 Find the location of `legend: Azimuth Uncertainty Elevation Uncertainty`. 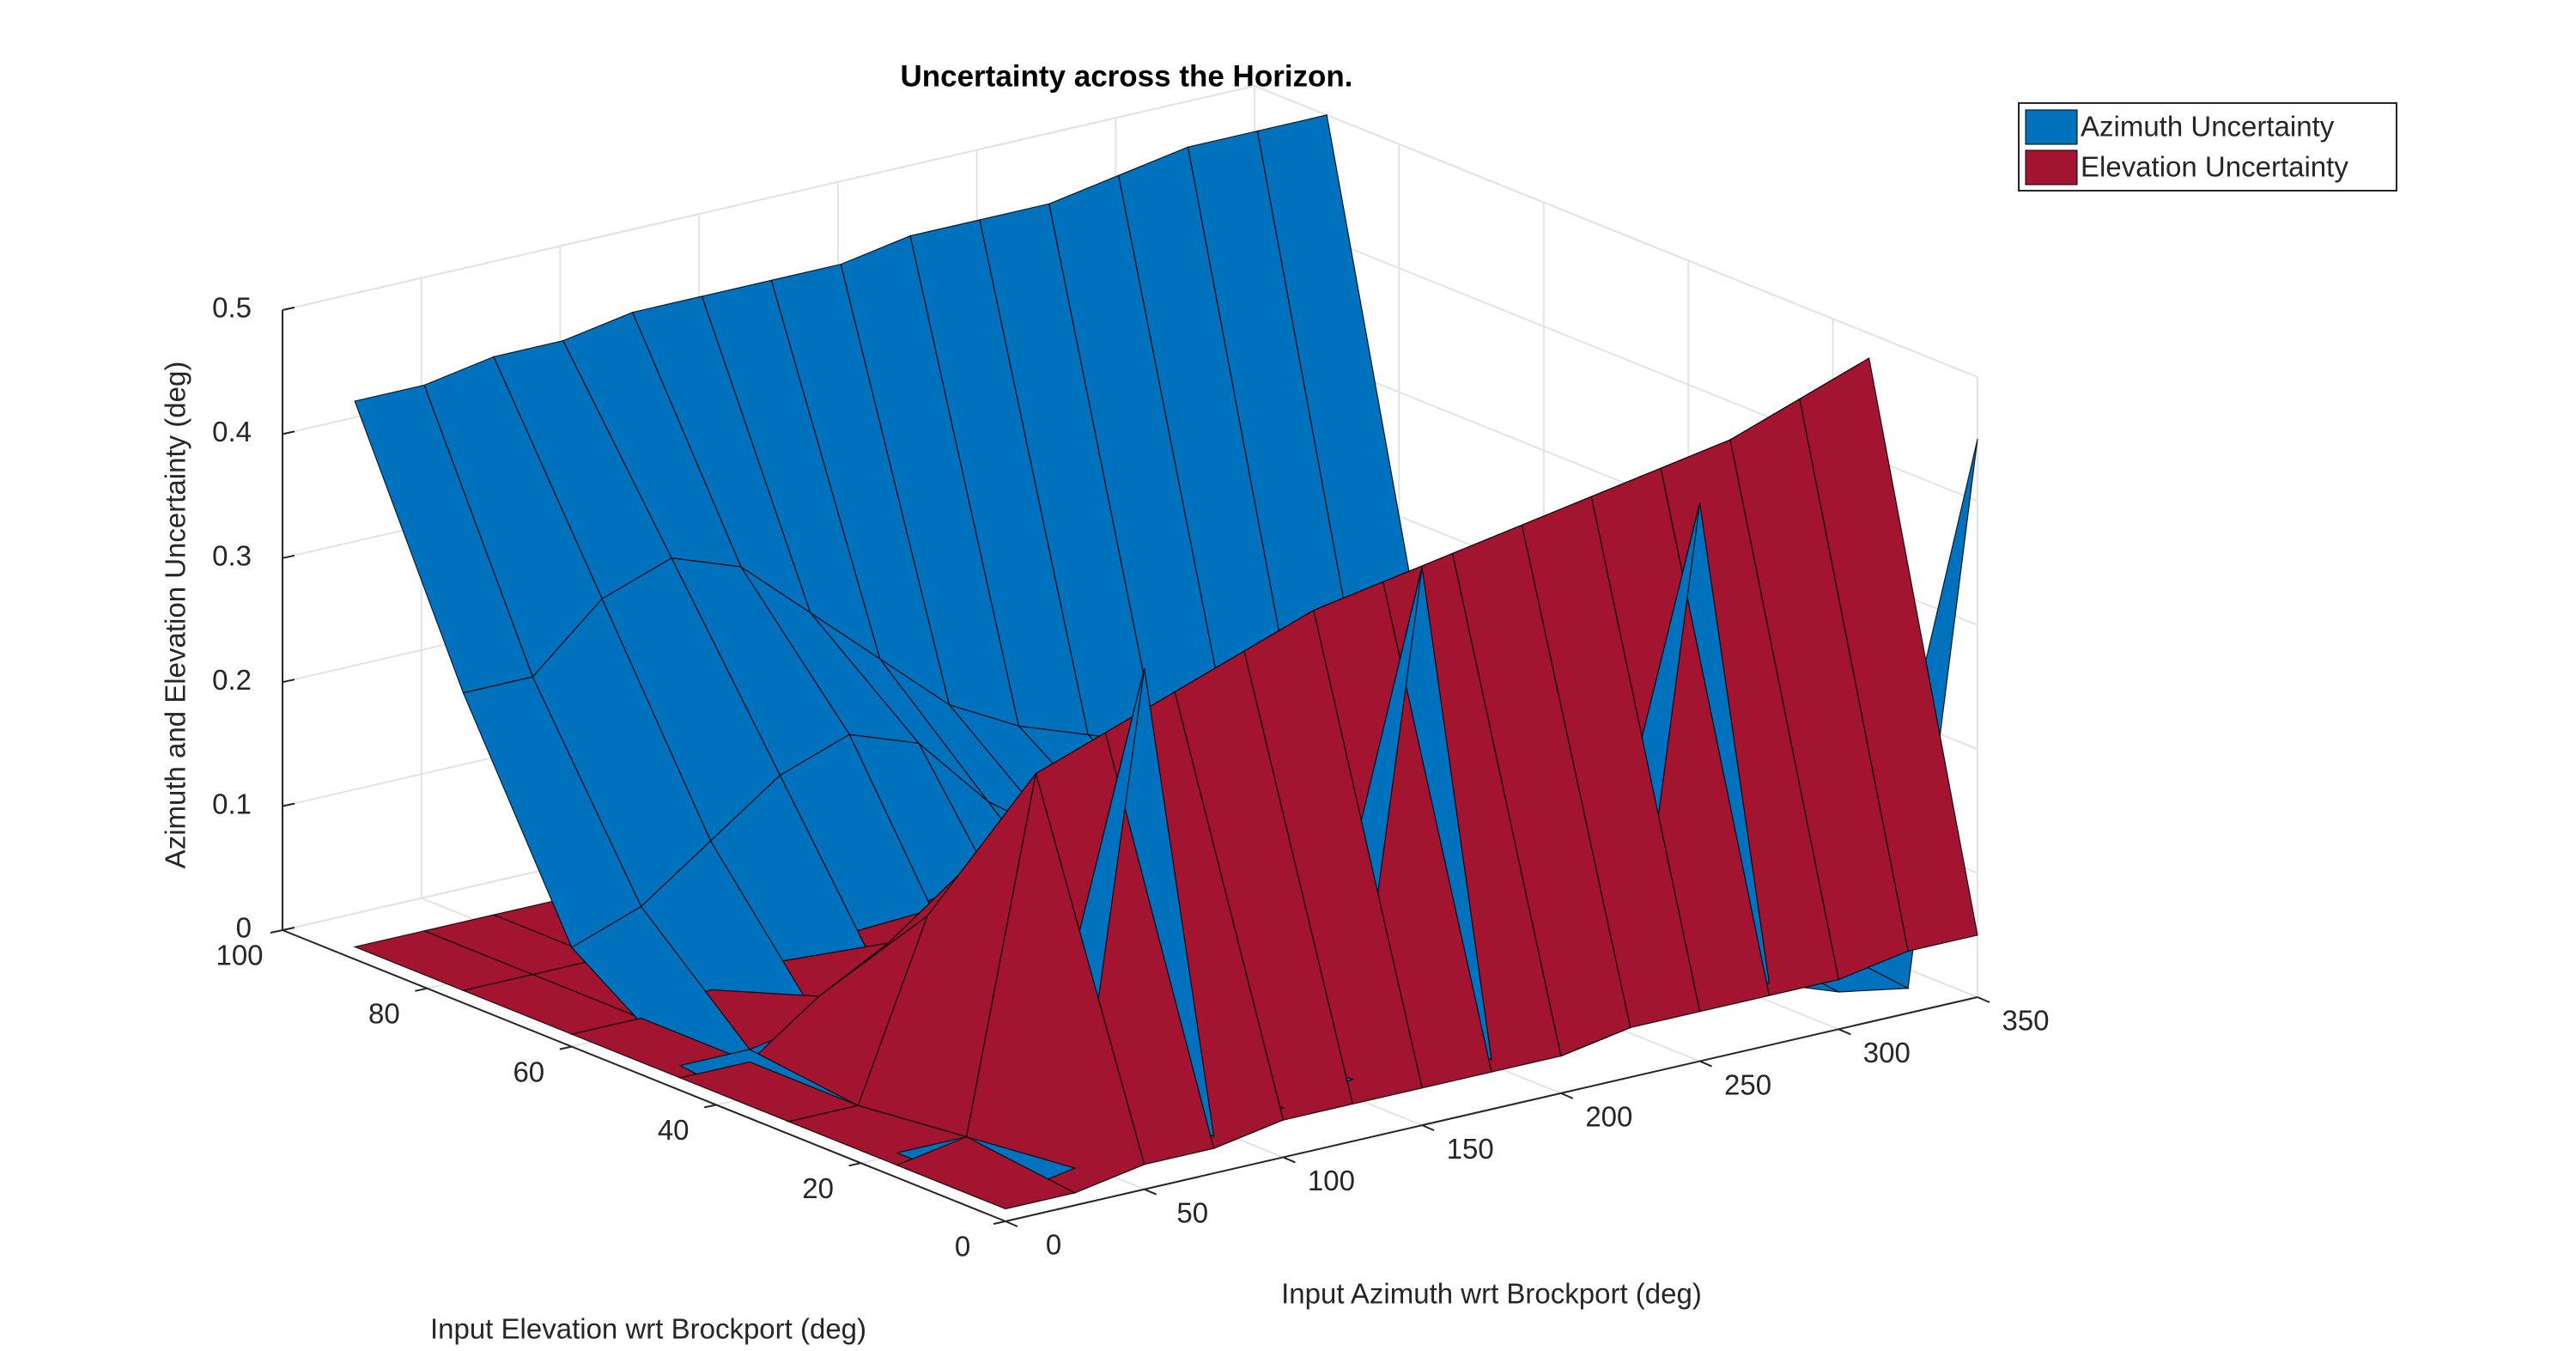

legend: Azimuth Uncertainty Elevation Uncertainty is located at coordinates (2207, 147).